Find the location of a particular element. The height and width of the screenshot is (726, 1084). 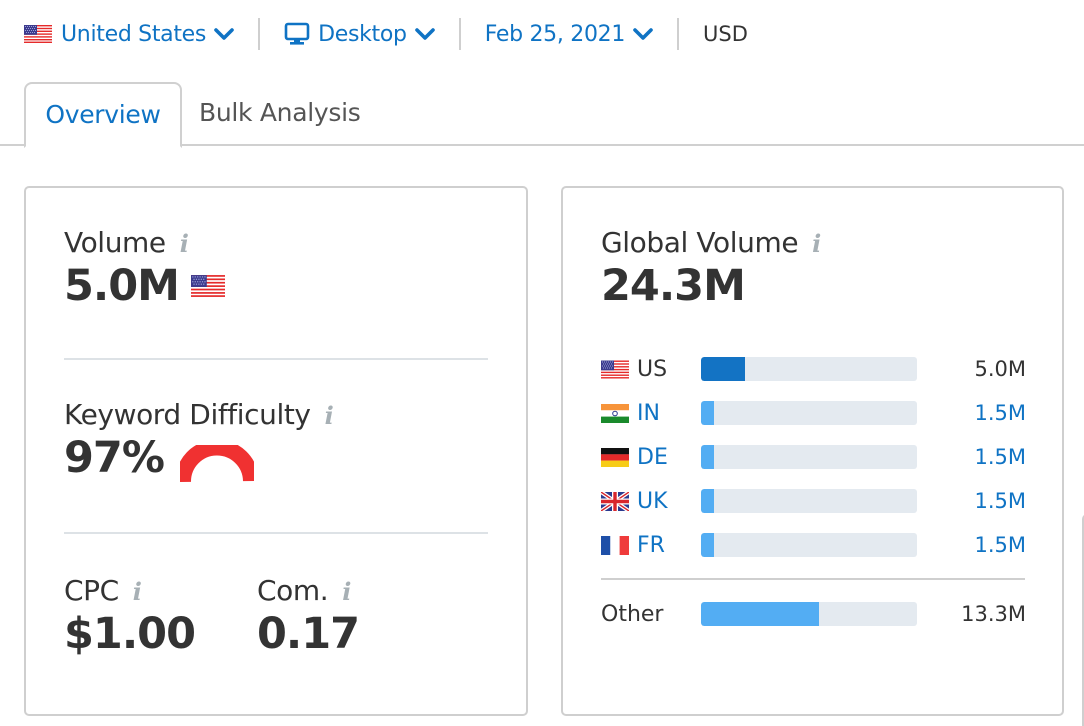

country-code-link: FR is located at coordinates (651, 545).